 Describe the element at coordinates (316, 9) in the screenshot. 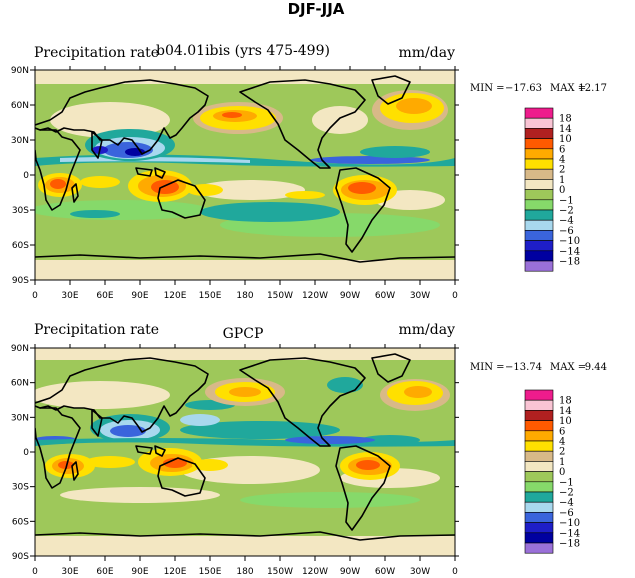

I see `figure-title: DJF-JJA` at that location.